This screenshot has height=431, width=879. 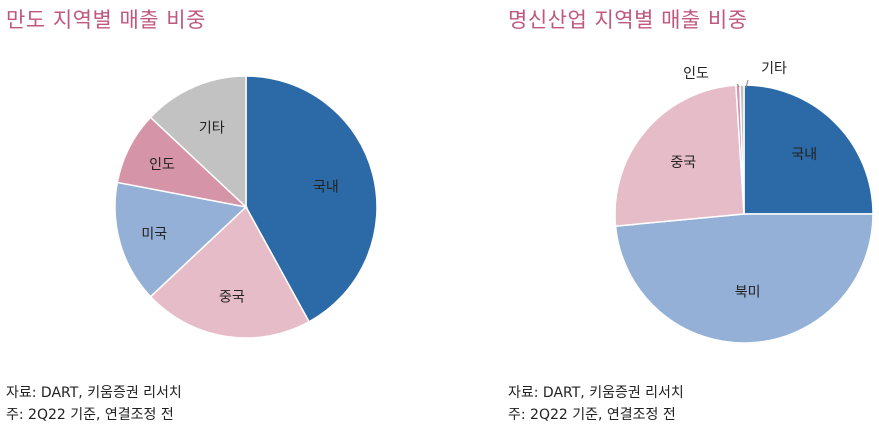 I want to click on pie-slice-미국, so click(x=181, y=239).